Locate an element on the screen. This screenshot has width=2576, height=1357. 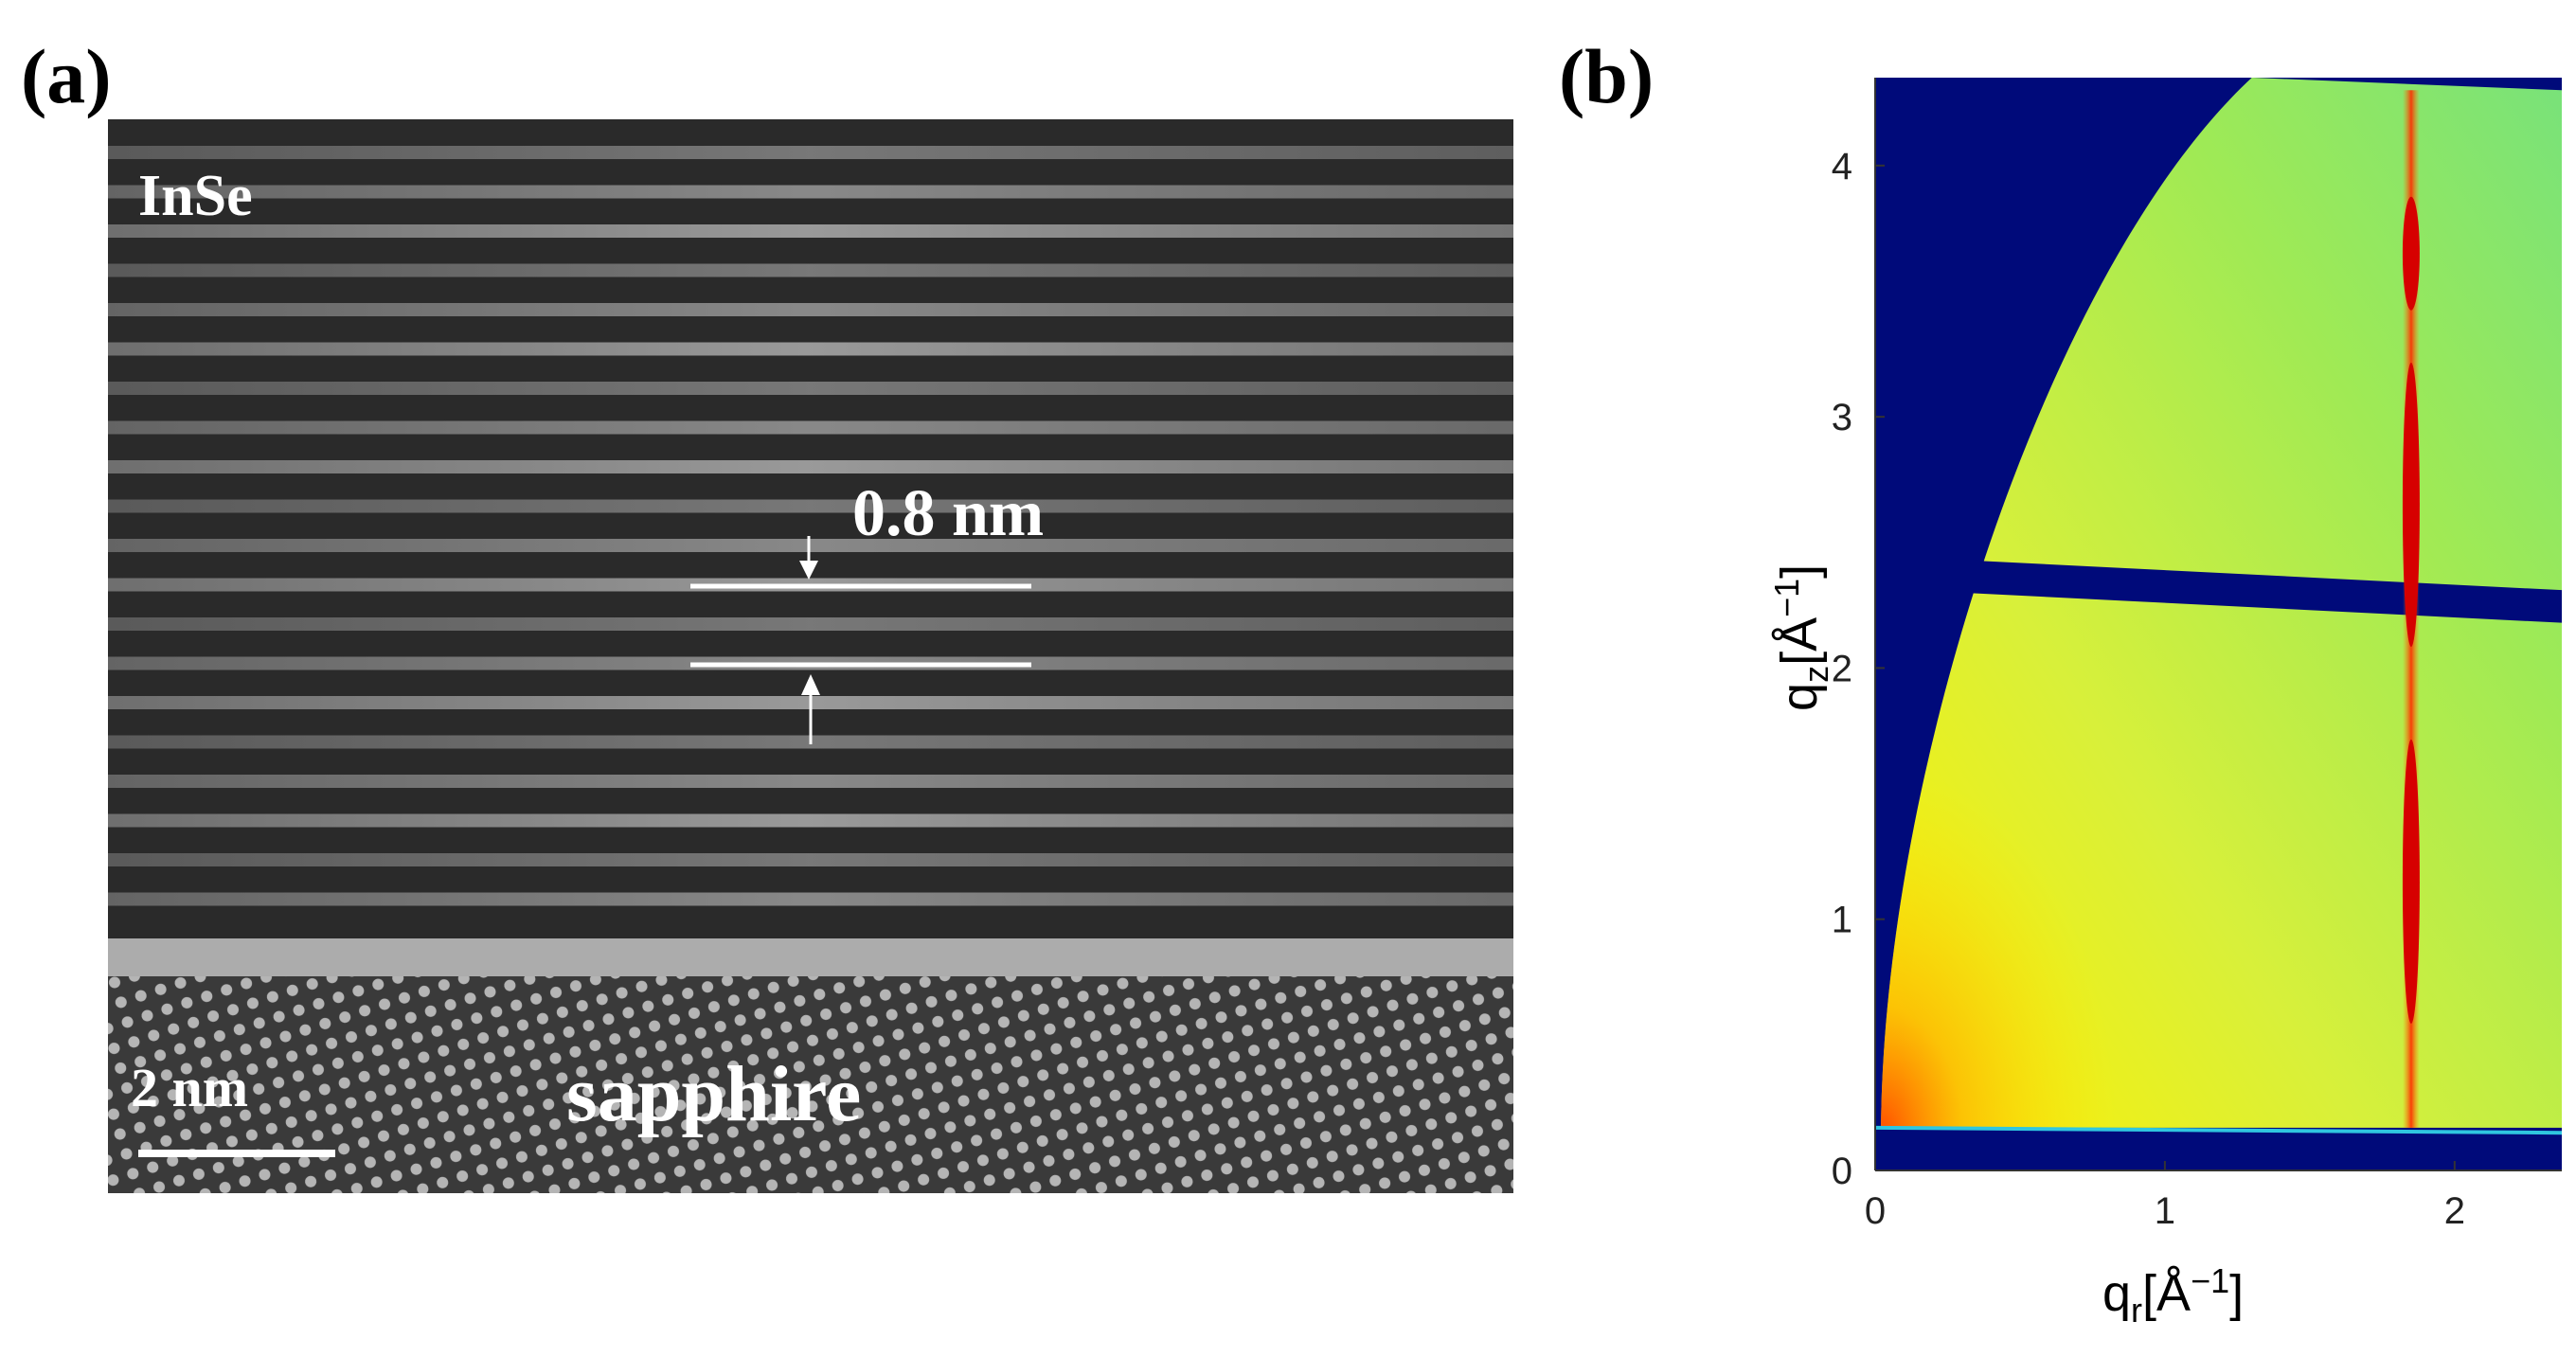
y-tick-label: 4 is located at coordinates (1842, 167).